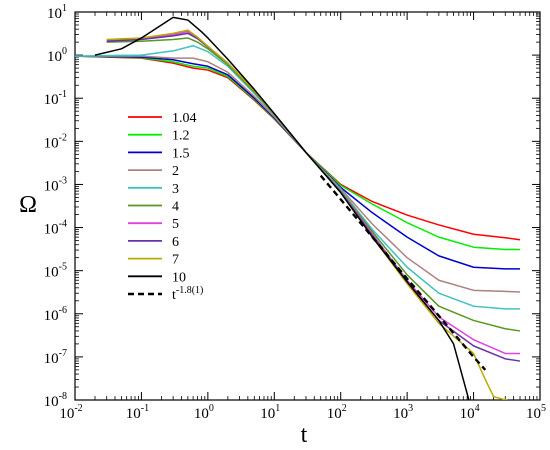  What do you see at coordinates (175, 224) in the screenshot?
I see `legend-label: 5` at bounding box center [175, 224].